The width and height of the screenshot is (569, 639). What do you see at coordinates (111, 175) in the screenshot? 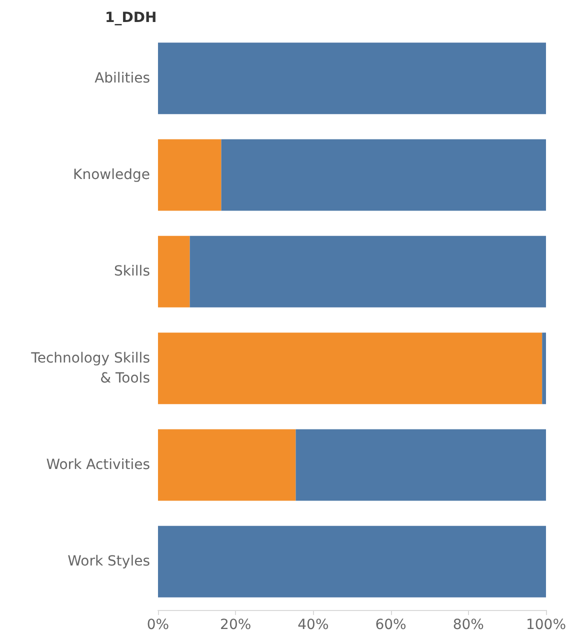
I see `y-tick-label: Knowledge` at bounding box center [111, 175].